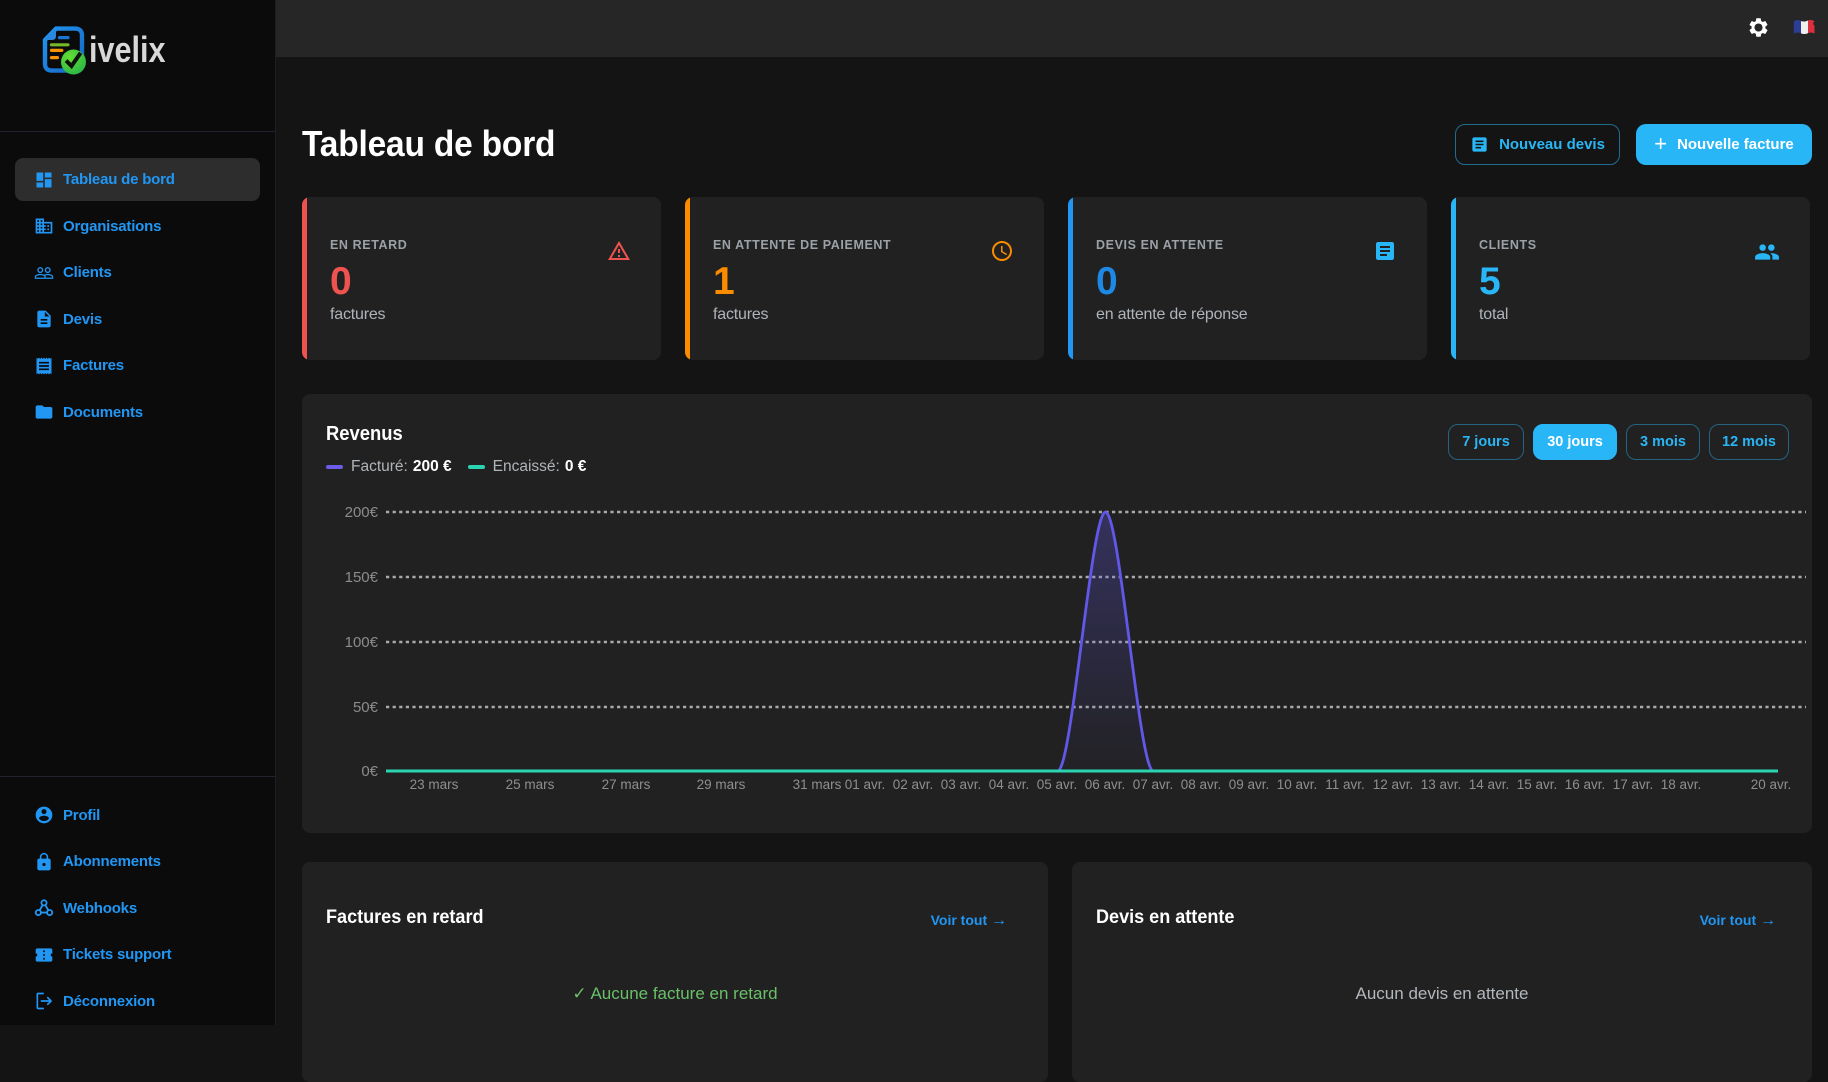 This screenshot has height=1082, width=1828. Describe the element at coordinates (1105, 784) in the screenshot. I see `svg-text: 06 avr.` at that location.